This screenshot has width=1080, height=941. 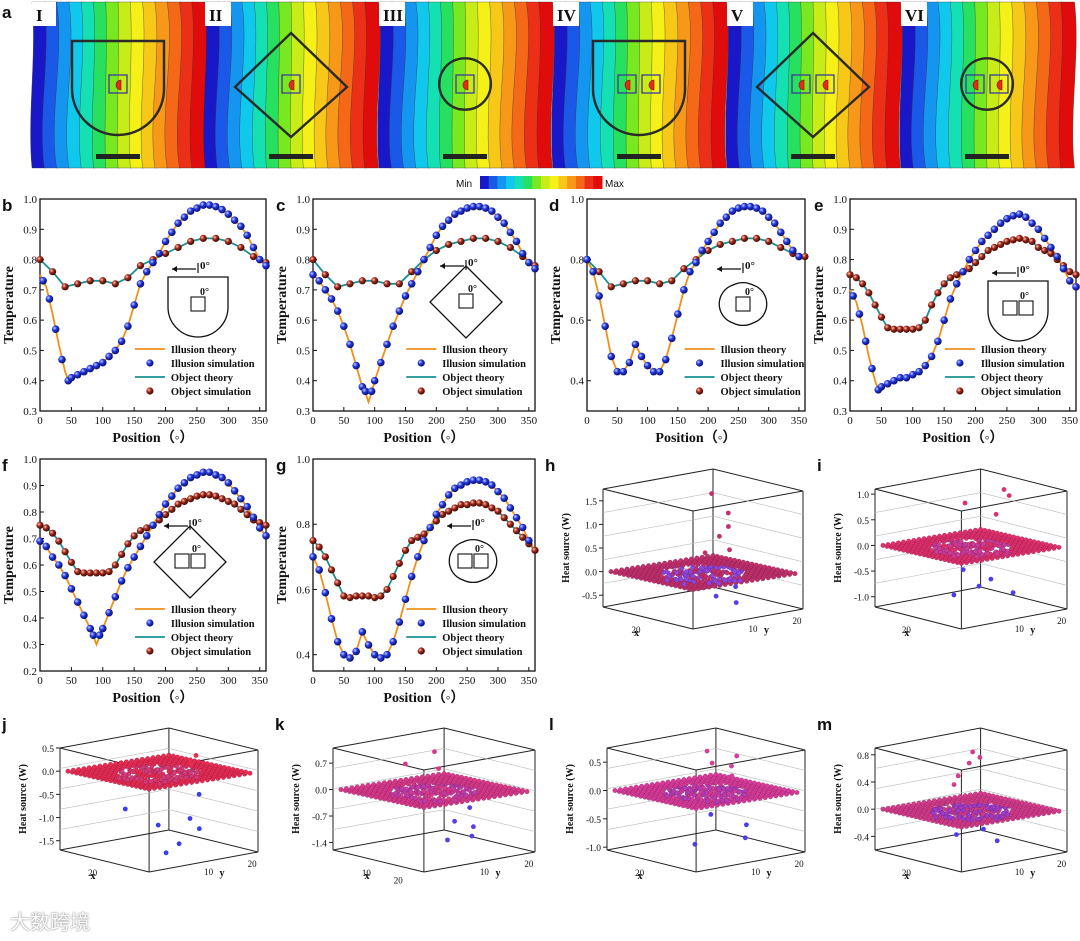 I want to click on panel-letter-j: j, so click(x=4, y=724).